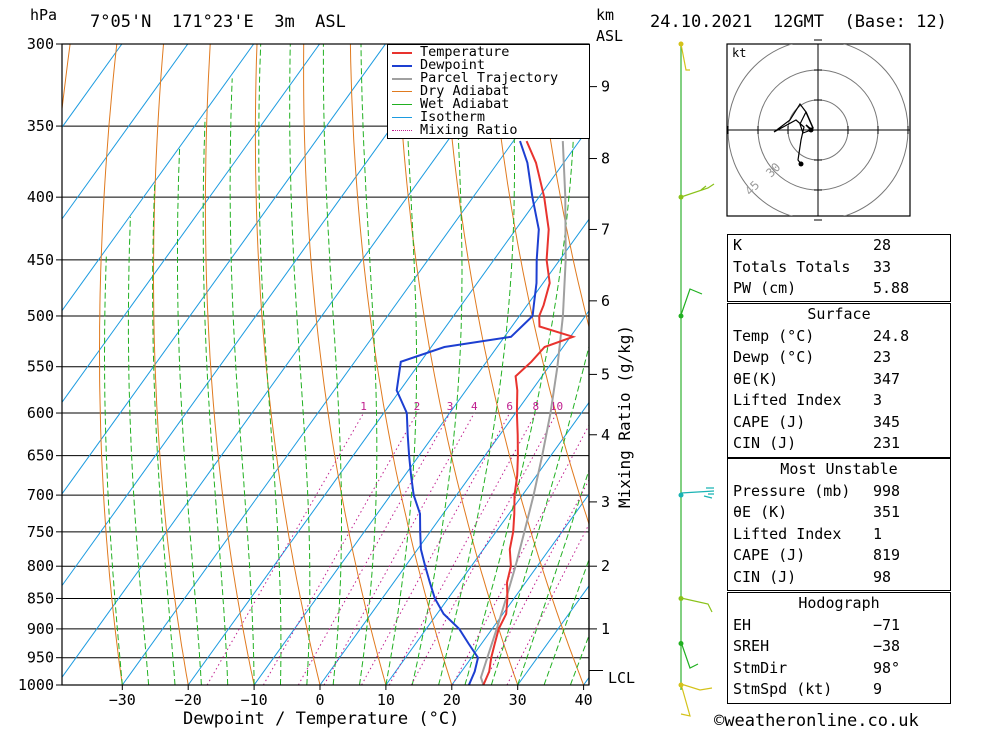  Describe the element at coordinates (605, 15) in the screenshot. I see `km-unit-label: km` at that location.